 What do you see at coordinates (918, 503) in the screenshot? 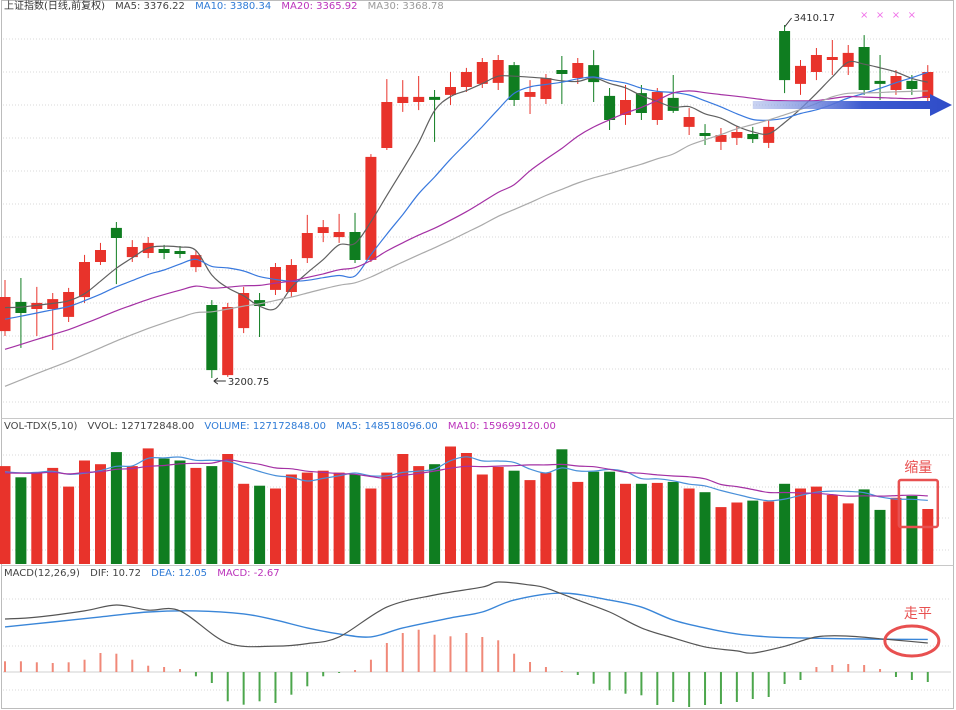
I see `shrink-volume-box` at bounding box center [918, 503].